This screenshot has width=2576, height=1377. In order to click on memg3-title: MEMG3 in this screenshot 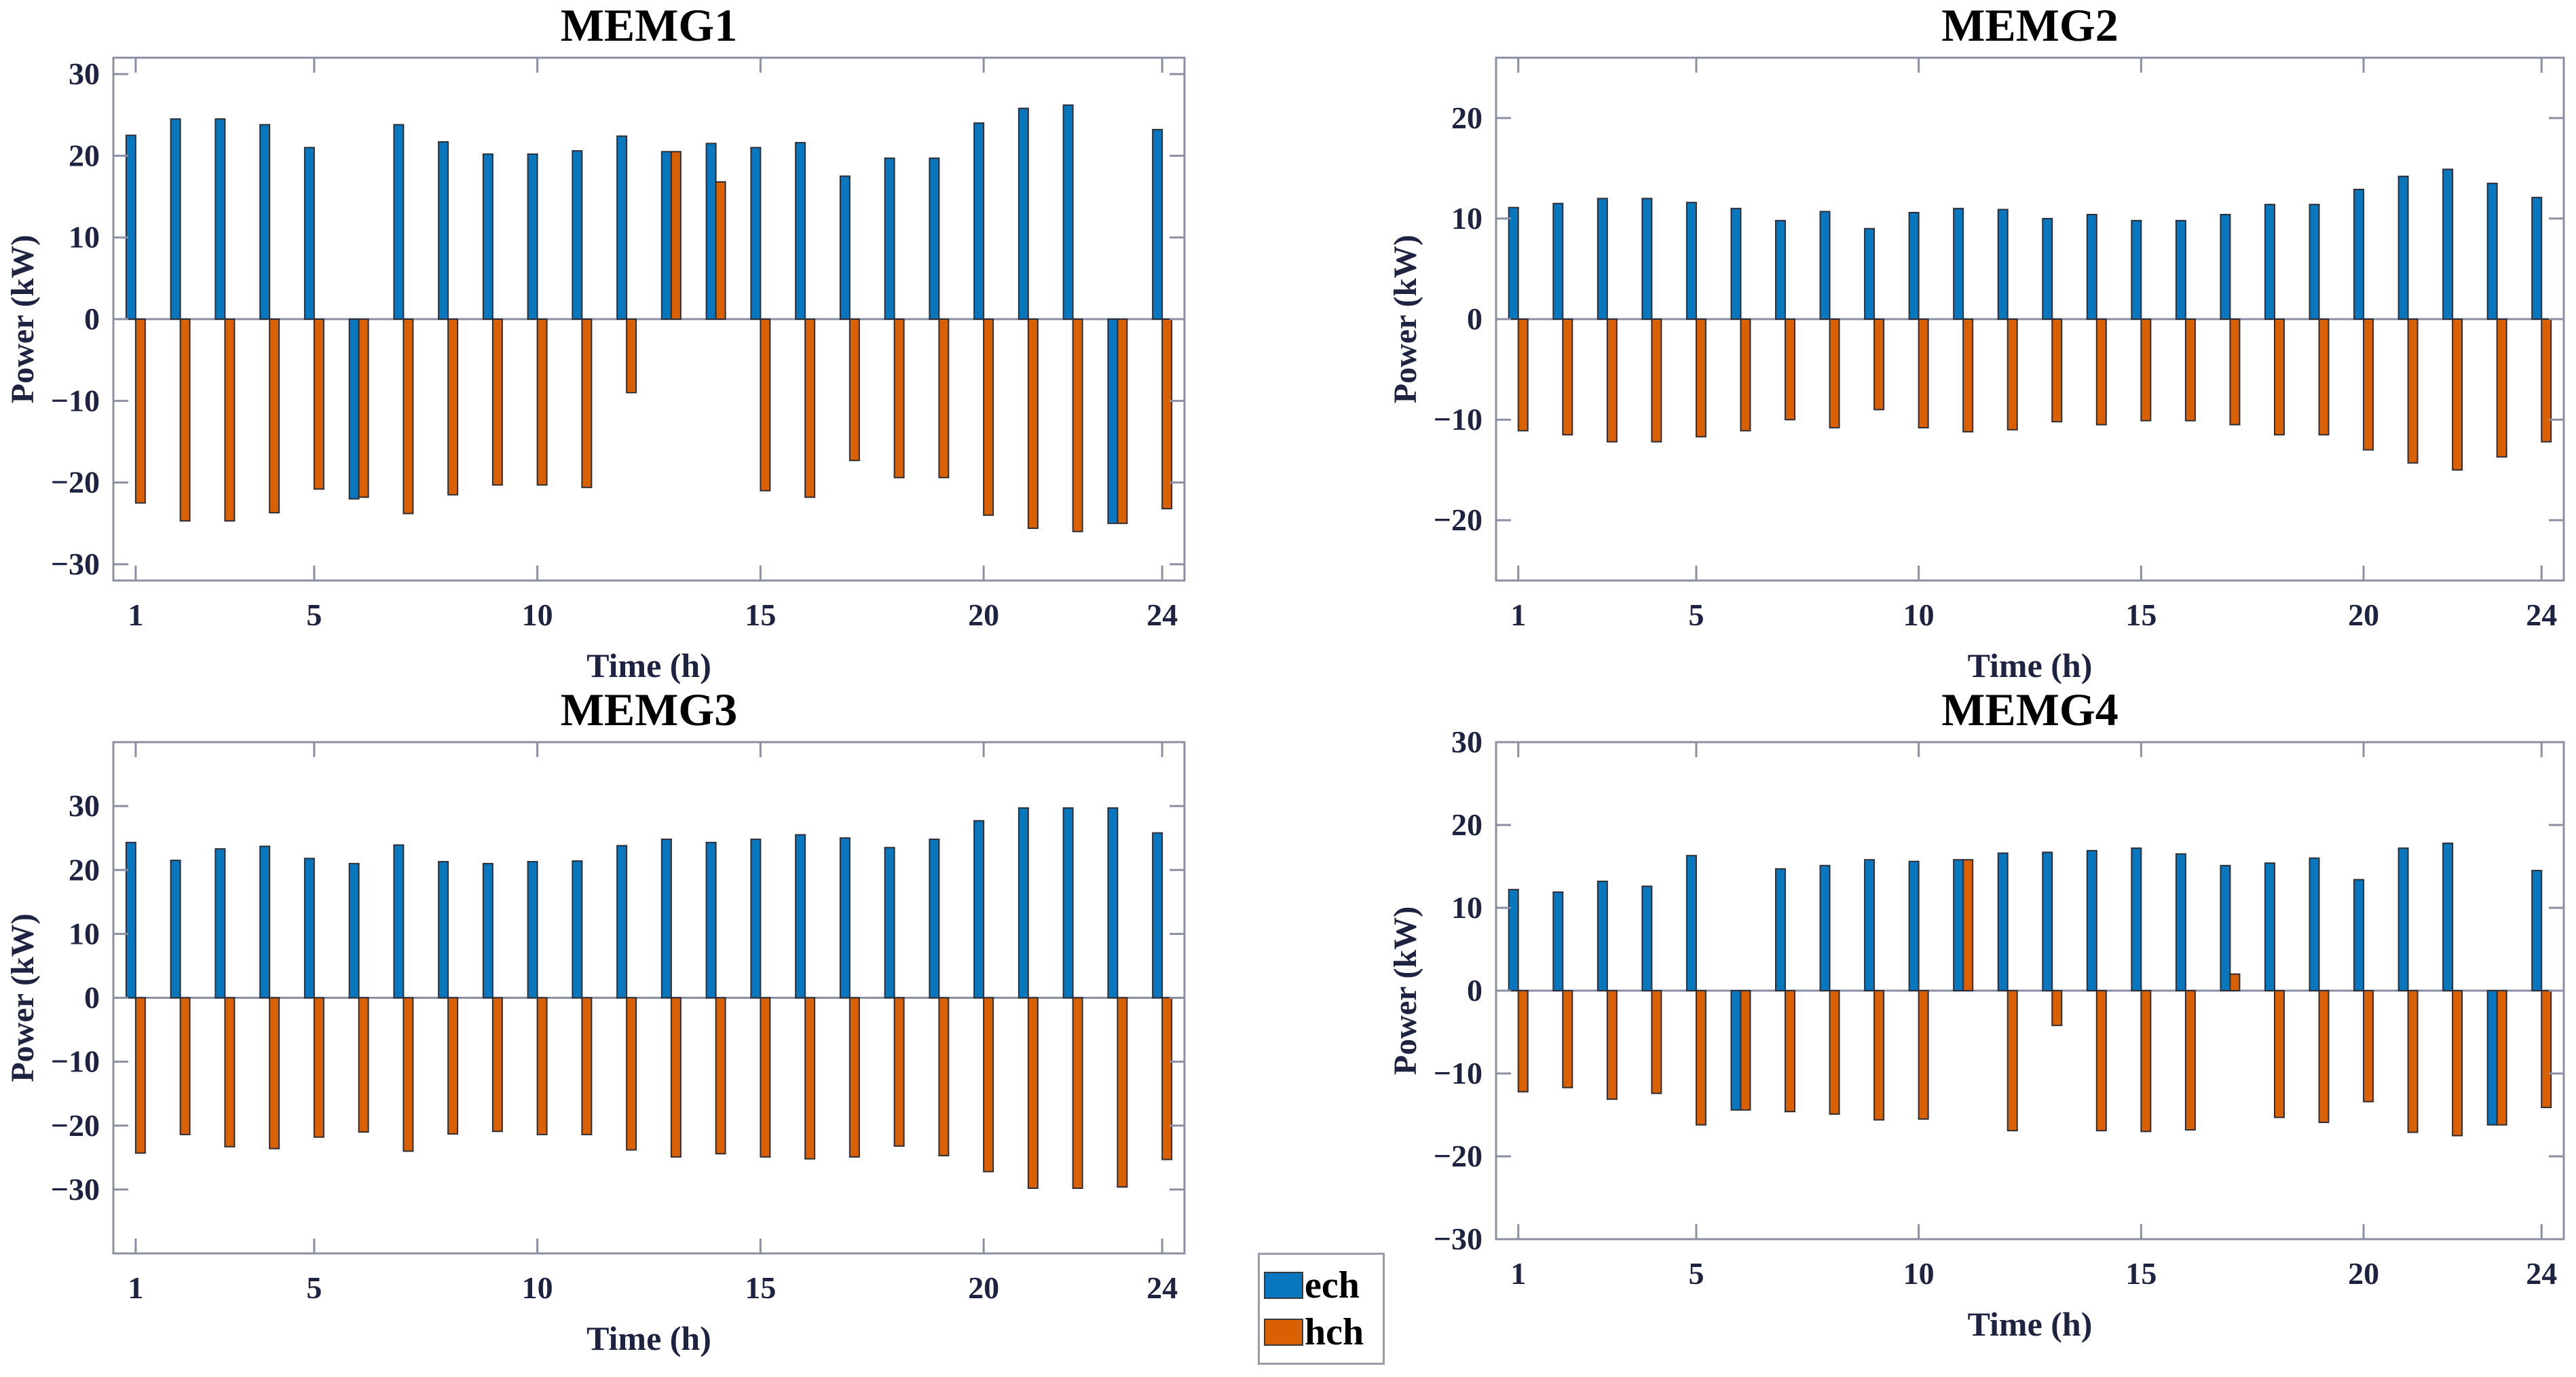, I will do `click(650, 711)`.